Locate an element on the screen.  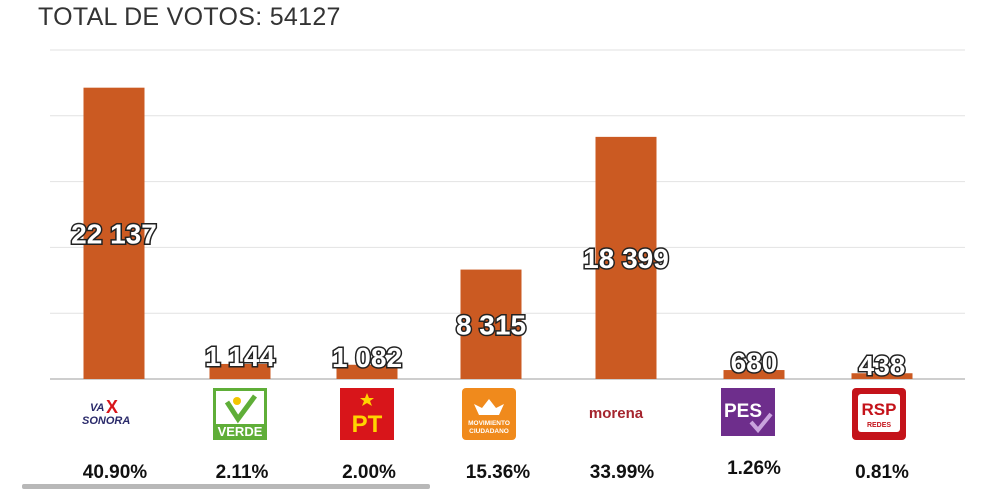
percentage-label: 40.90% is located at coordinates (115, 472).